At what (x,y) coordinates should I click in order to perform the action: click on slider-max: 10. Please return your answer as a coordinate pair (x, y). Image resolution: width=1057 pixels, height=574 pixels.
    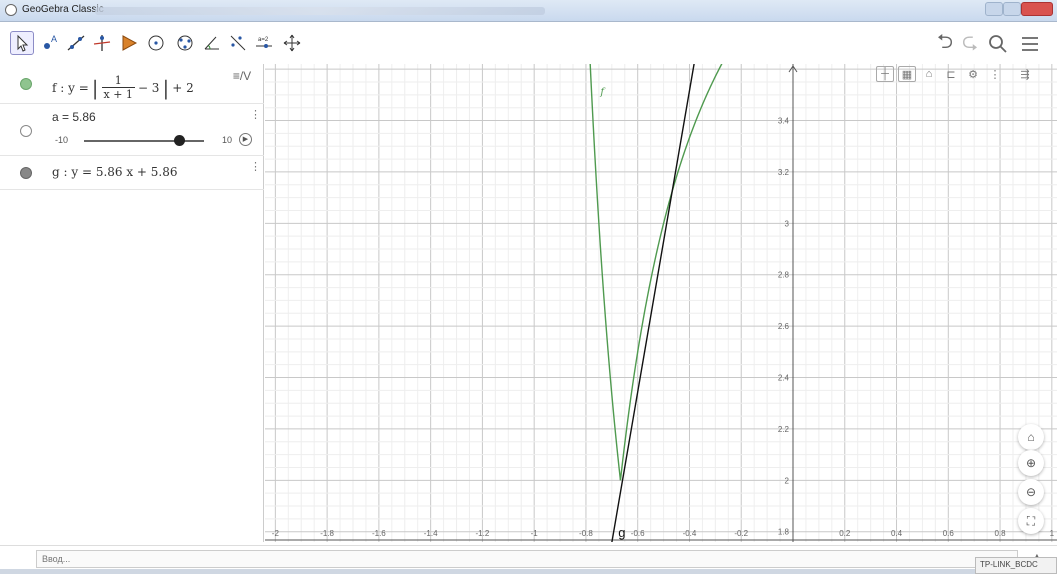
    Looking at the image, I should click on (227, 140).